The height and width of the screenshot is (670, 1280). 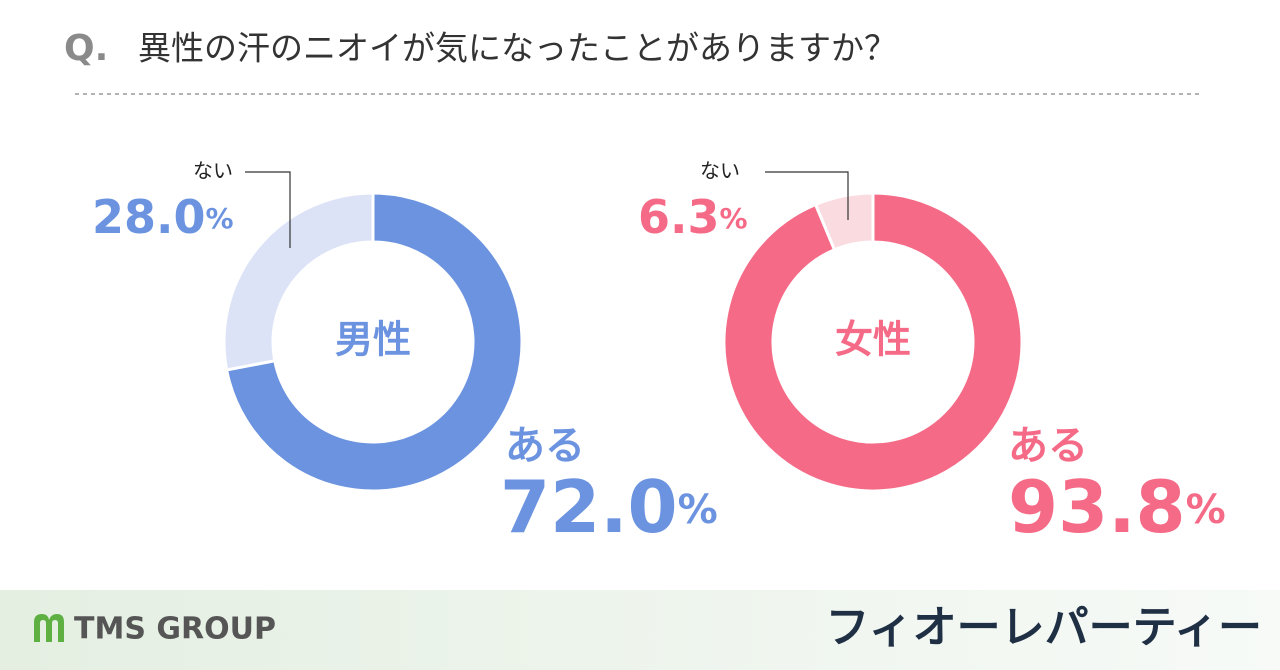 I want to click on value-label: 6.3%, so click(x=693, y=217).